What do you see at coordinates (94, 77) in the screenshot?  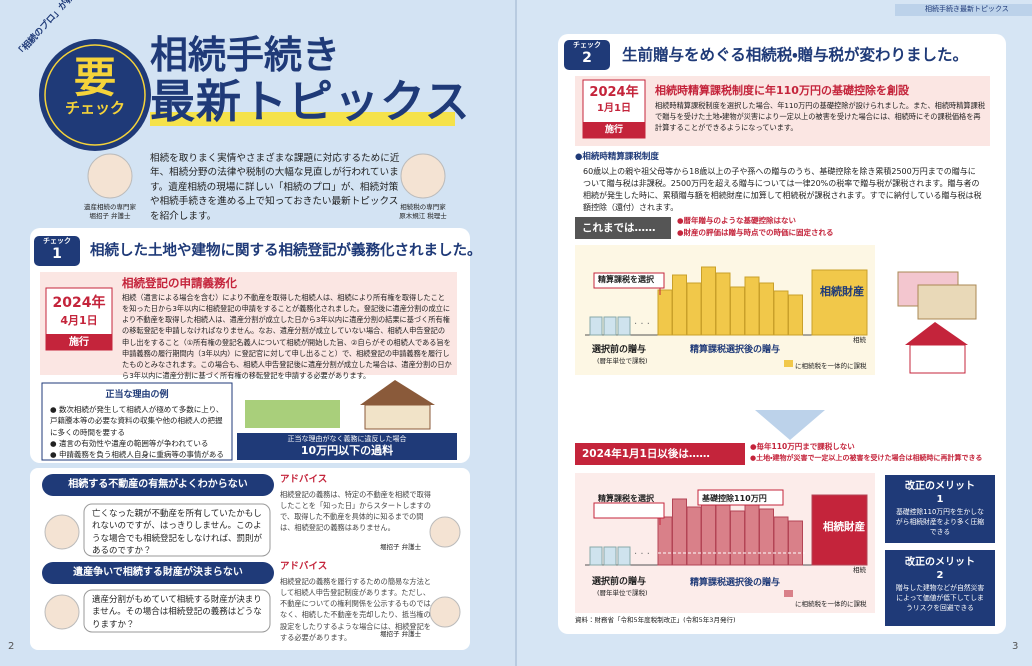 I see `badge-main: 要` at bounding box center [94, 77].